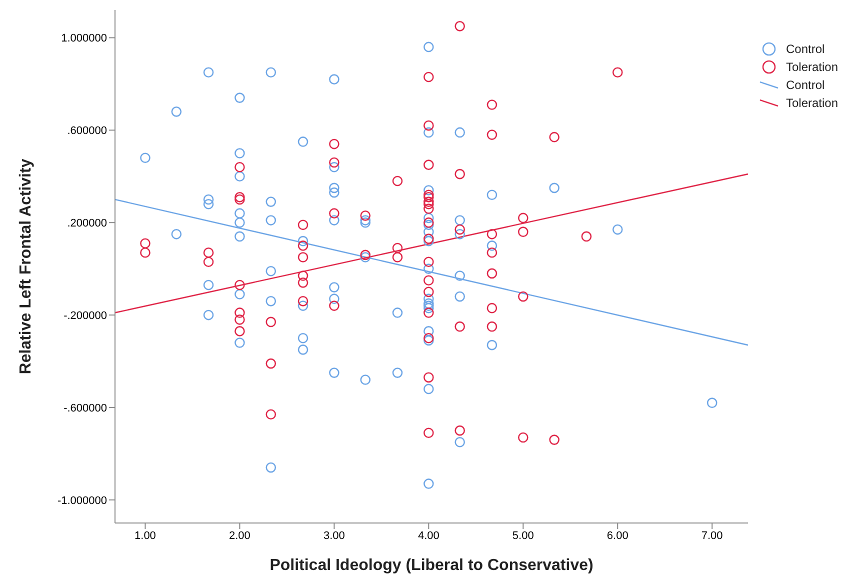 This screenshot has height=582, width=860. What do you see at coordinates (334, 536) in the screenshot?
I see `x-tick-label: 3.00` at bounding box center [334, 536].